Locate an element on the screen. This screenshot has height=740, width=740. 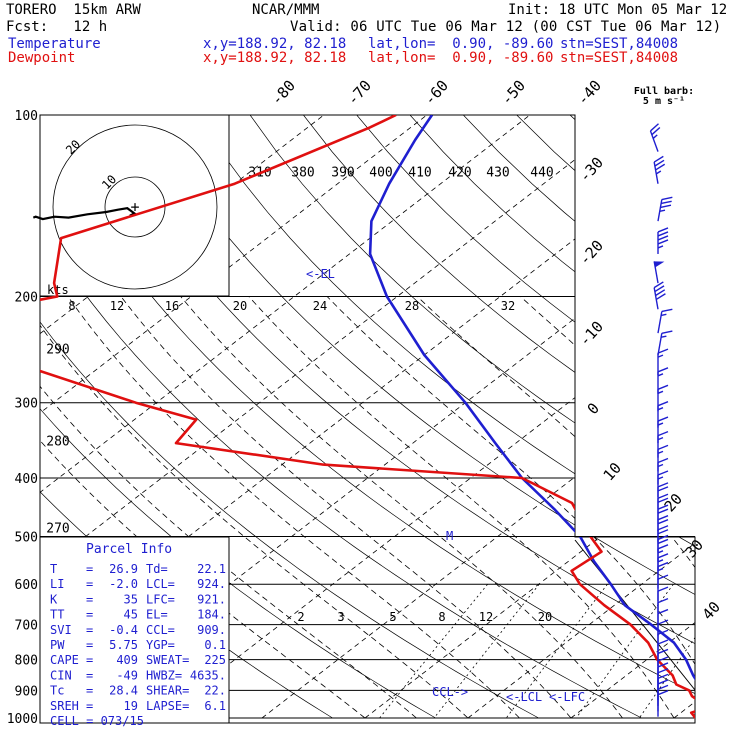
theta-label: 440 is located at coordinates (541, 172).